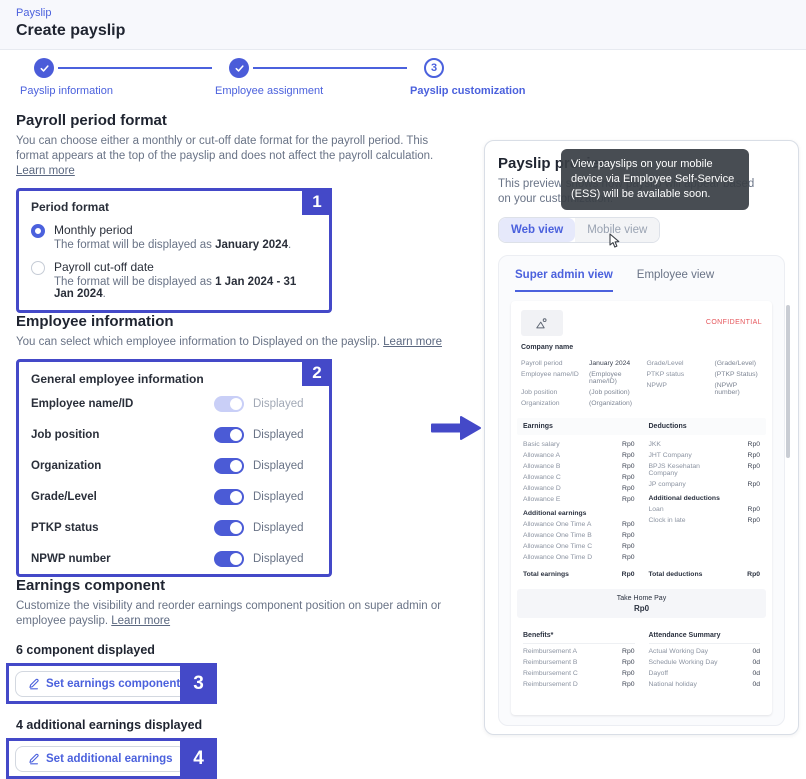  Describe the element at coordinates (539, 392) in the screenshot. I see `field-label: Job position` at that location.